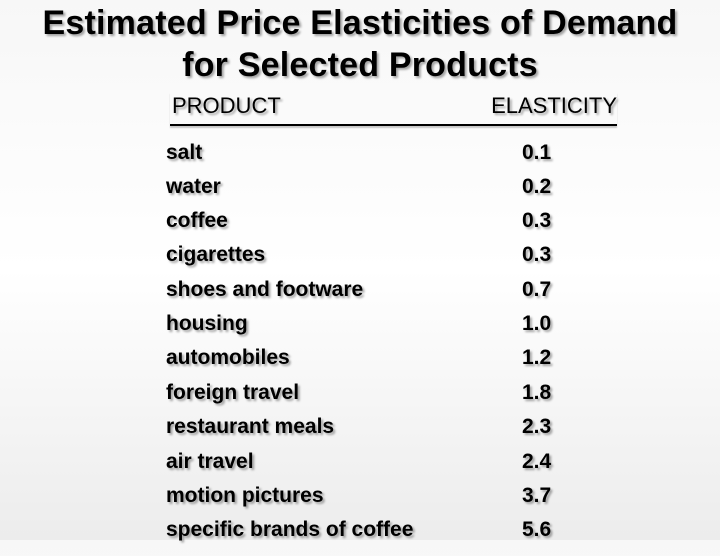 Image resolution: width=720 pixels, height=556 pixels. I want to click on table-row: air travel 2.4, so click(360, 462).